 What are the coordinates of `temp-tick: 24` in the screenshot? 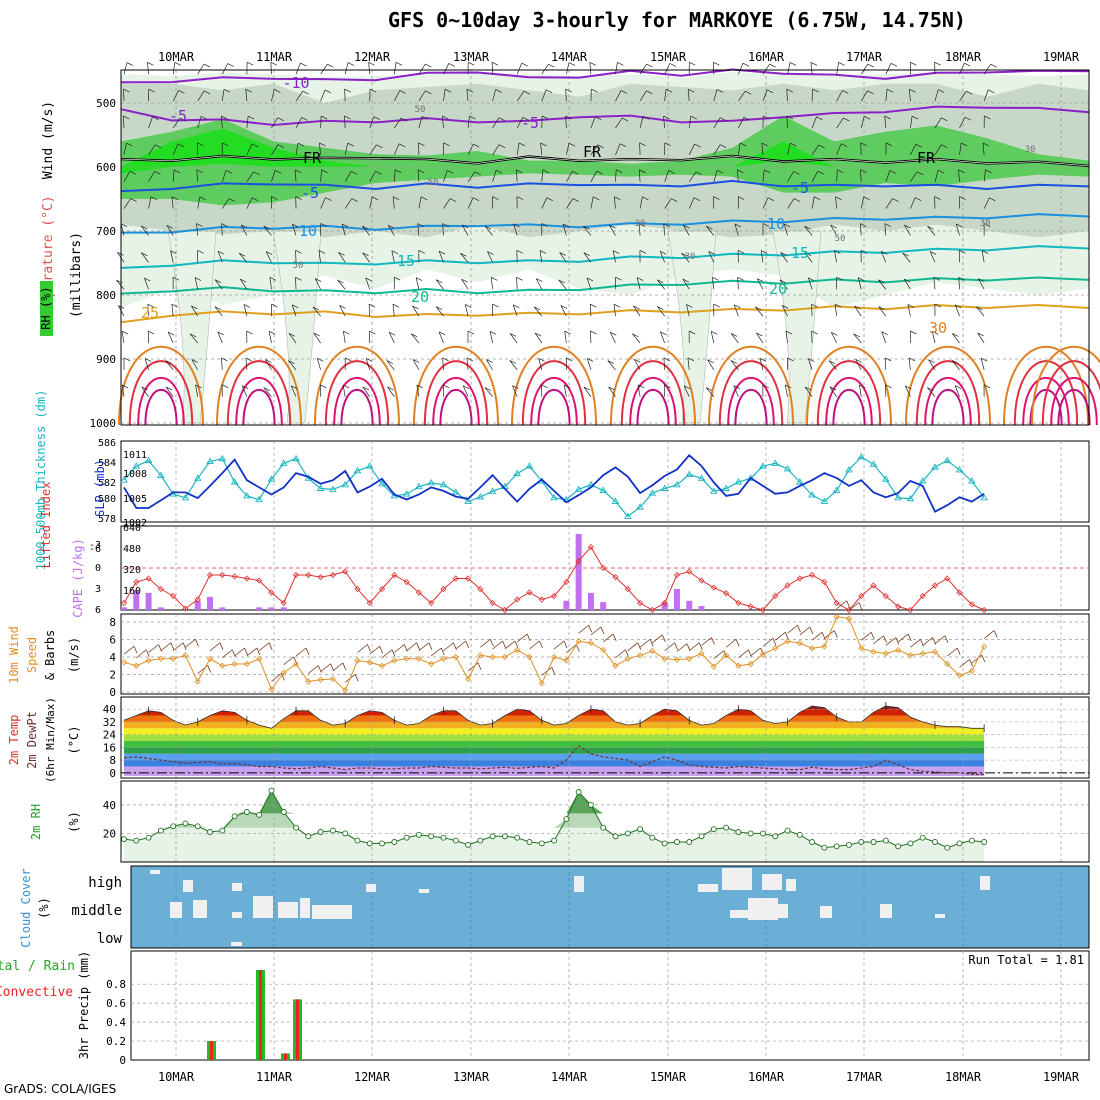 It's located at (110, 735).